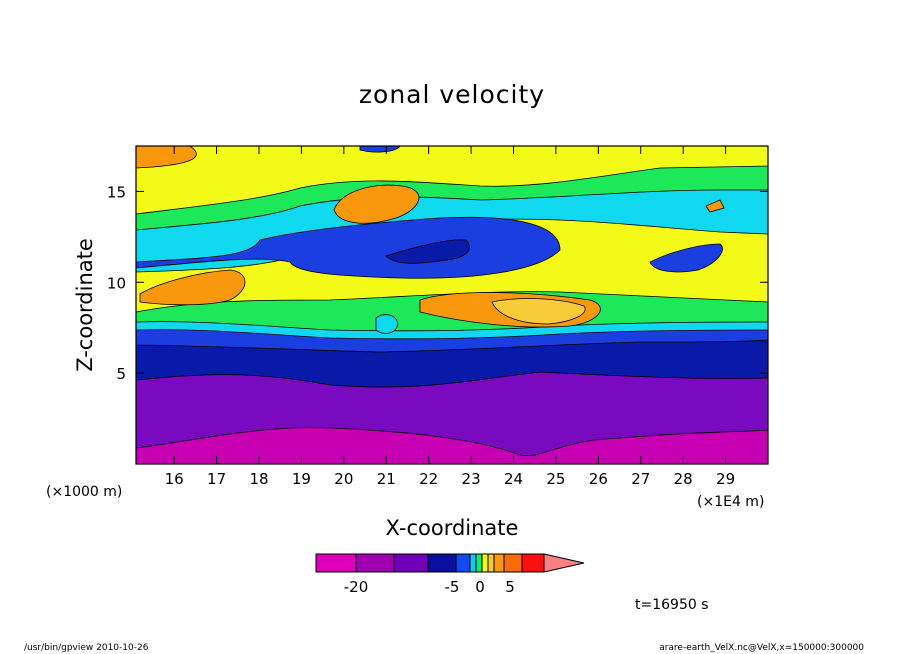  I want to click on y-tick-label: 5, so click(121, 374).